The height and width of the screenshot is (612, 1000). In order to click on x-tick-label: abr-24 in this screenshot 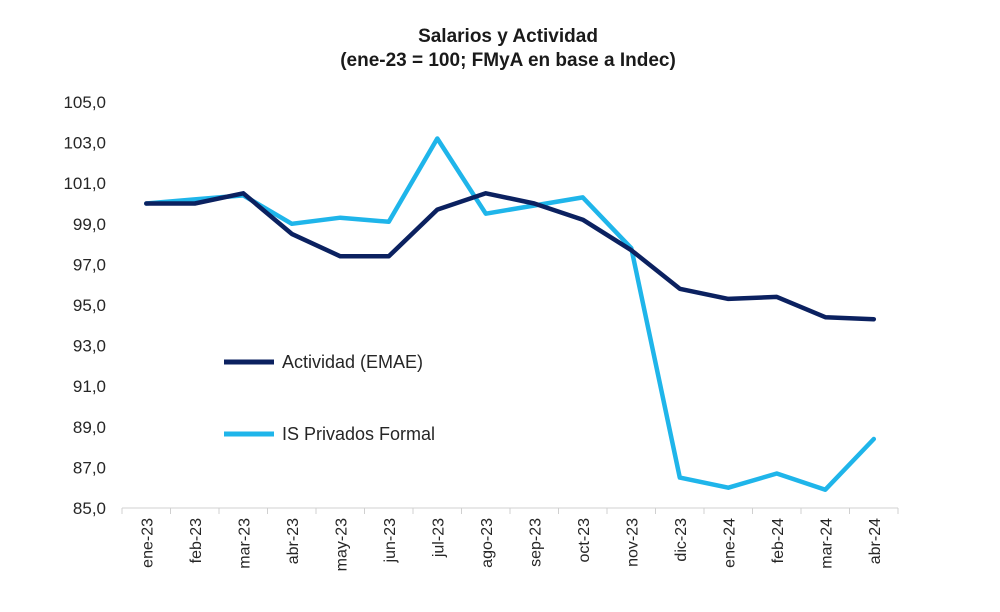, I will do `click(875, 541)`.